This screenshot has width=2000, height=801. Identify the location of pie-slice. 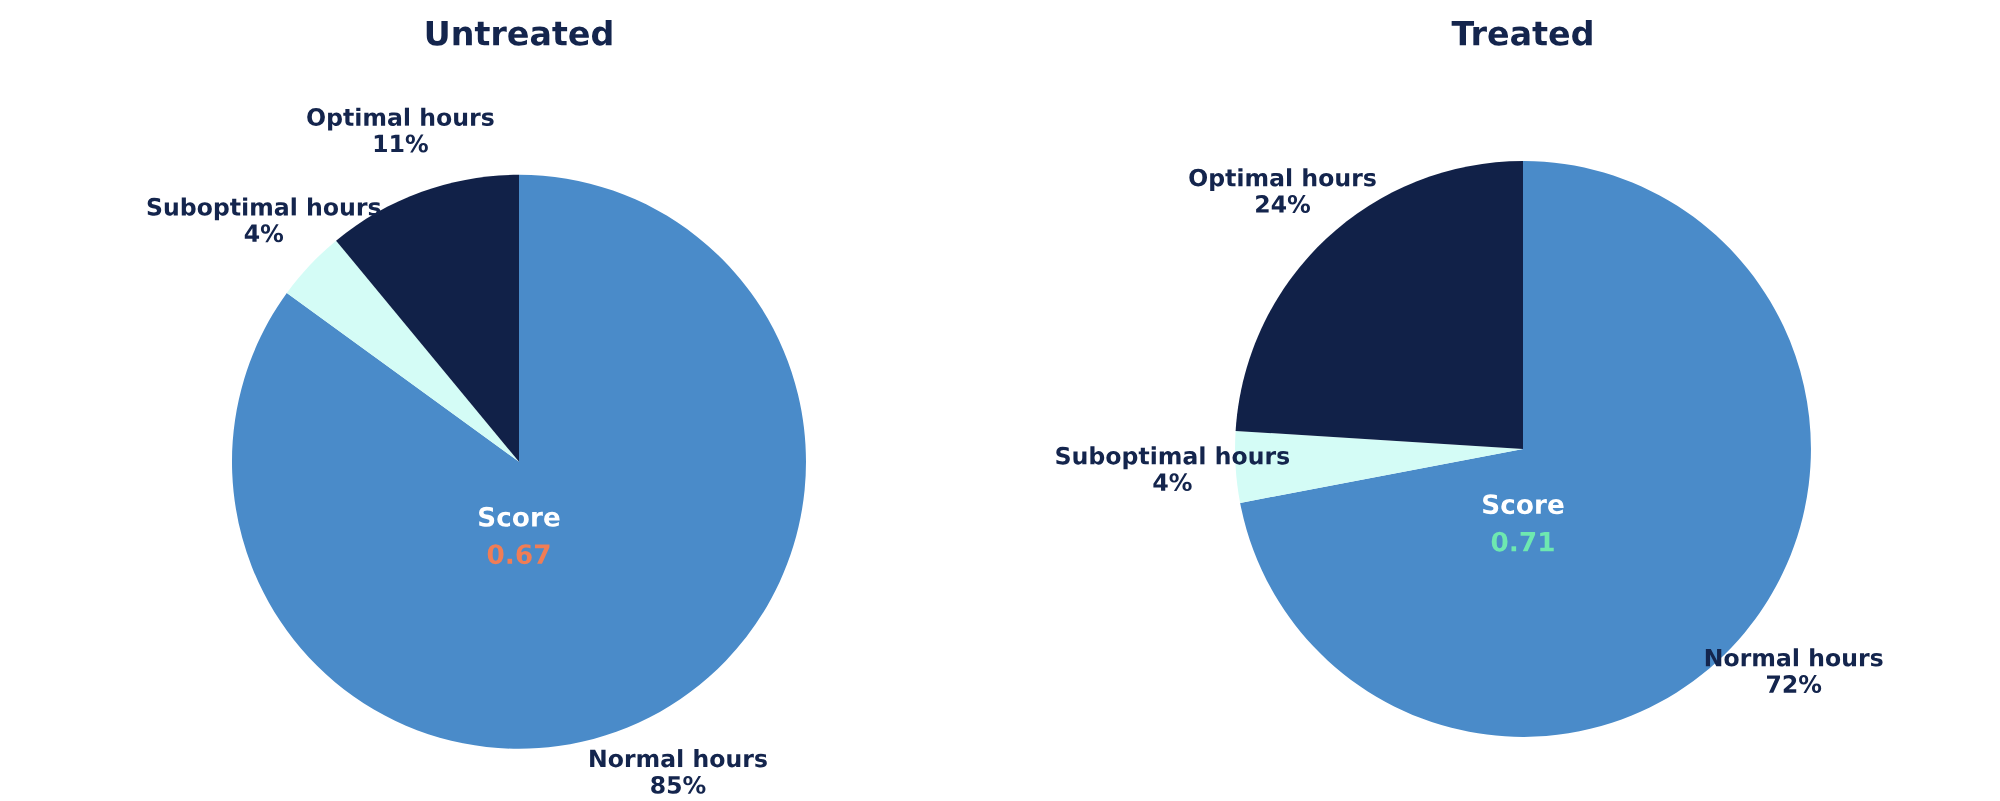
(402, 351).